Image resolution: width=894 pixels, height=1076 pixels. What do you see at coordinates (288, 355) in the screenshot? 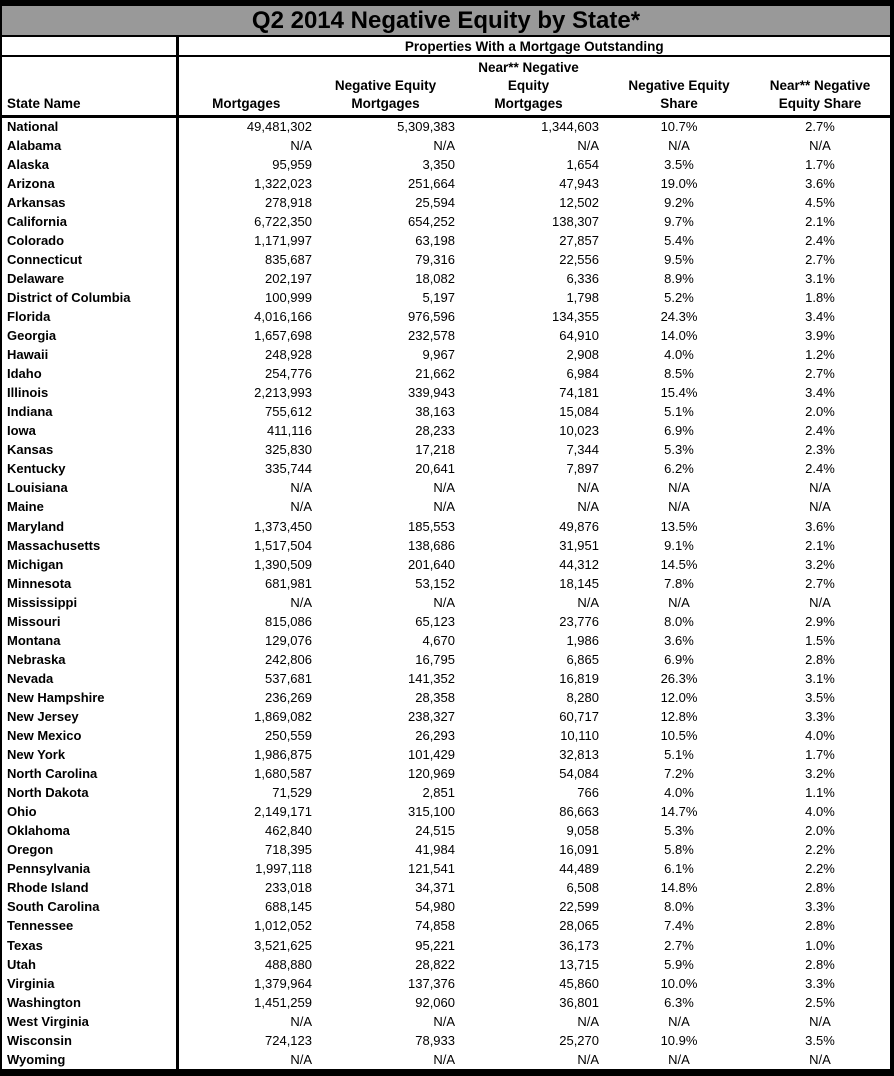
I see `mortgages-cell: 248,928` at bounding box center [288, 355].